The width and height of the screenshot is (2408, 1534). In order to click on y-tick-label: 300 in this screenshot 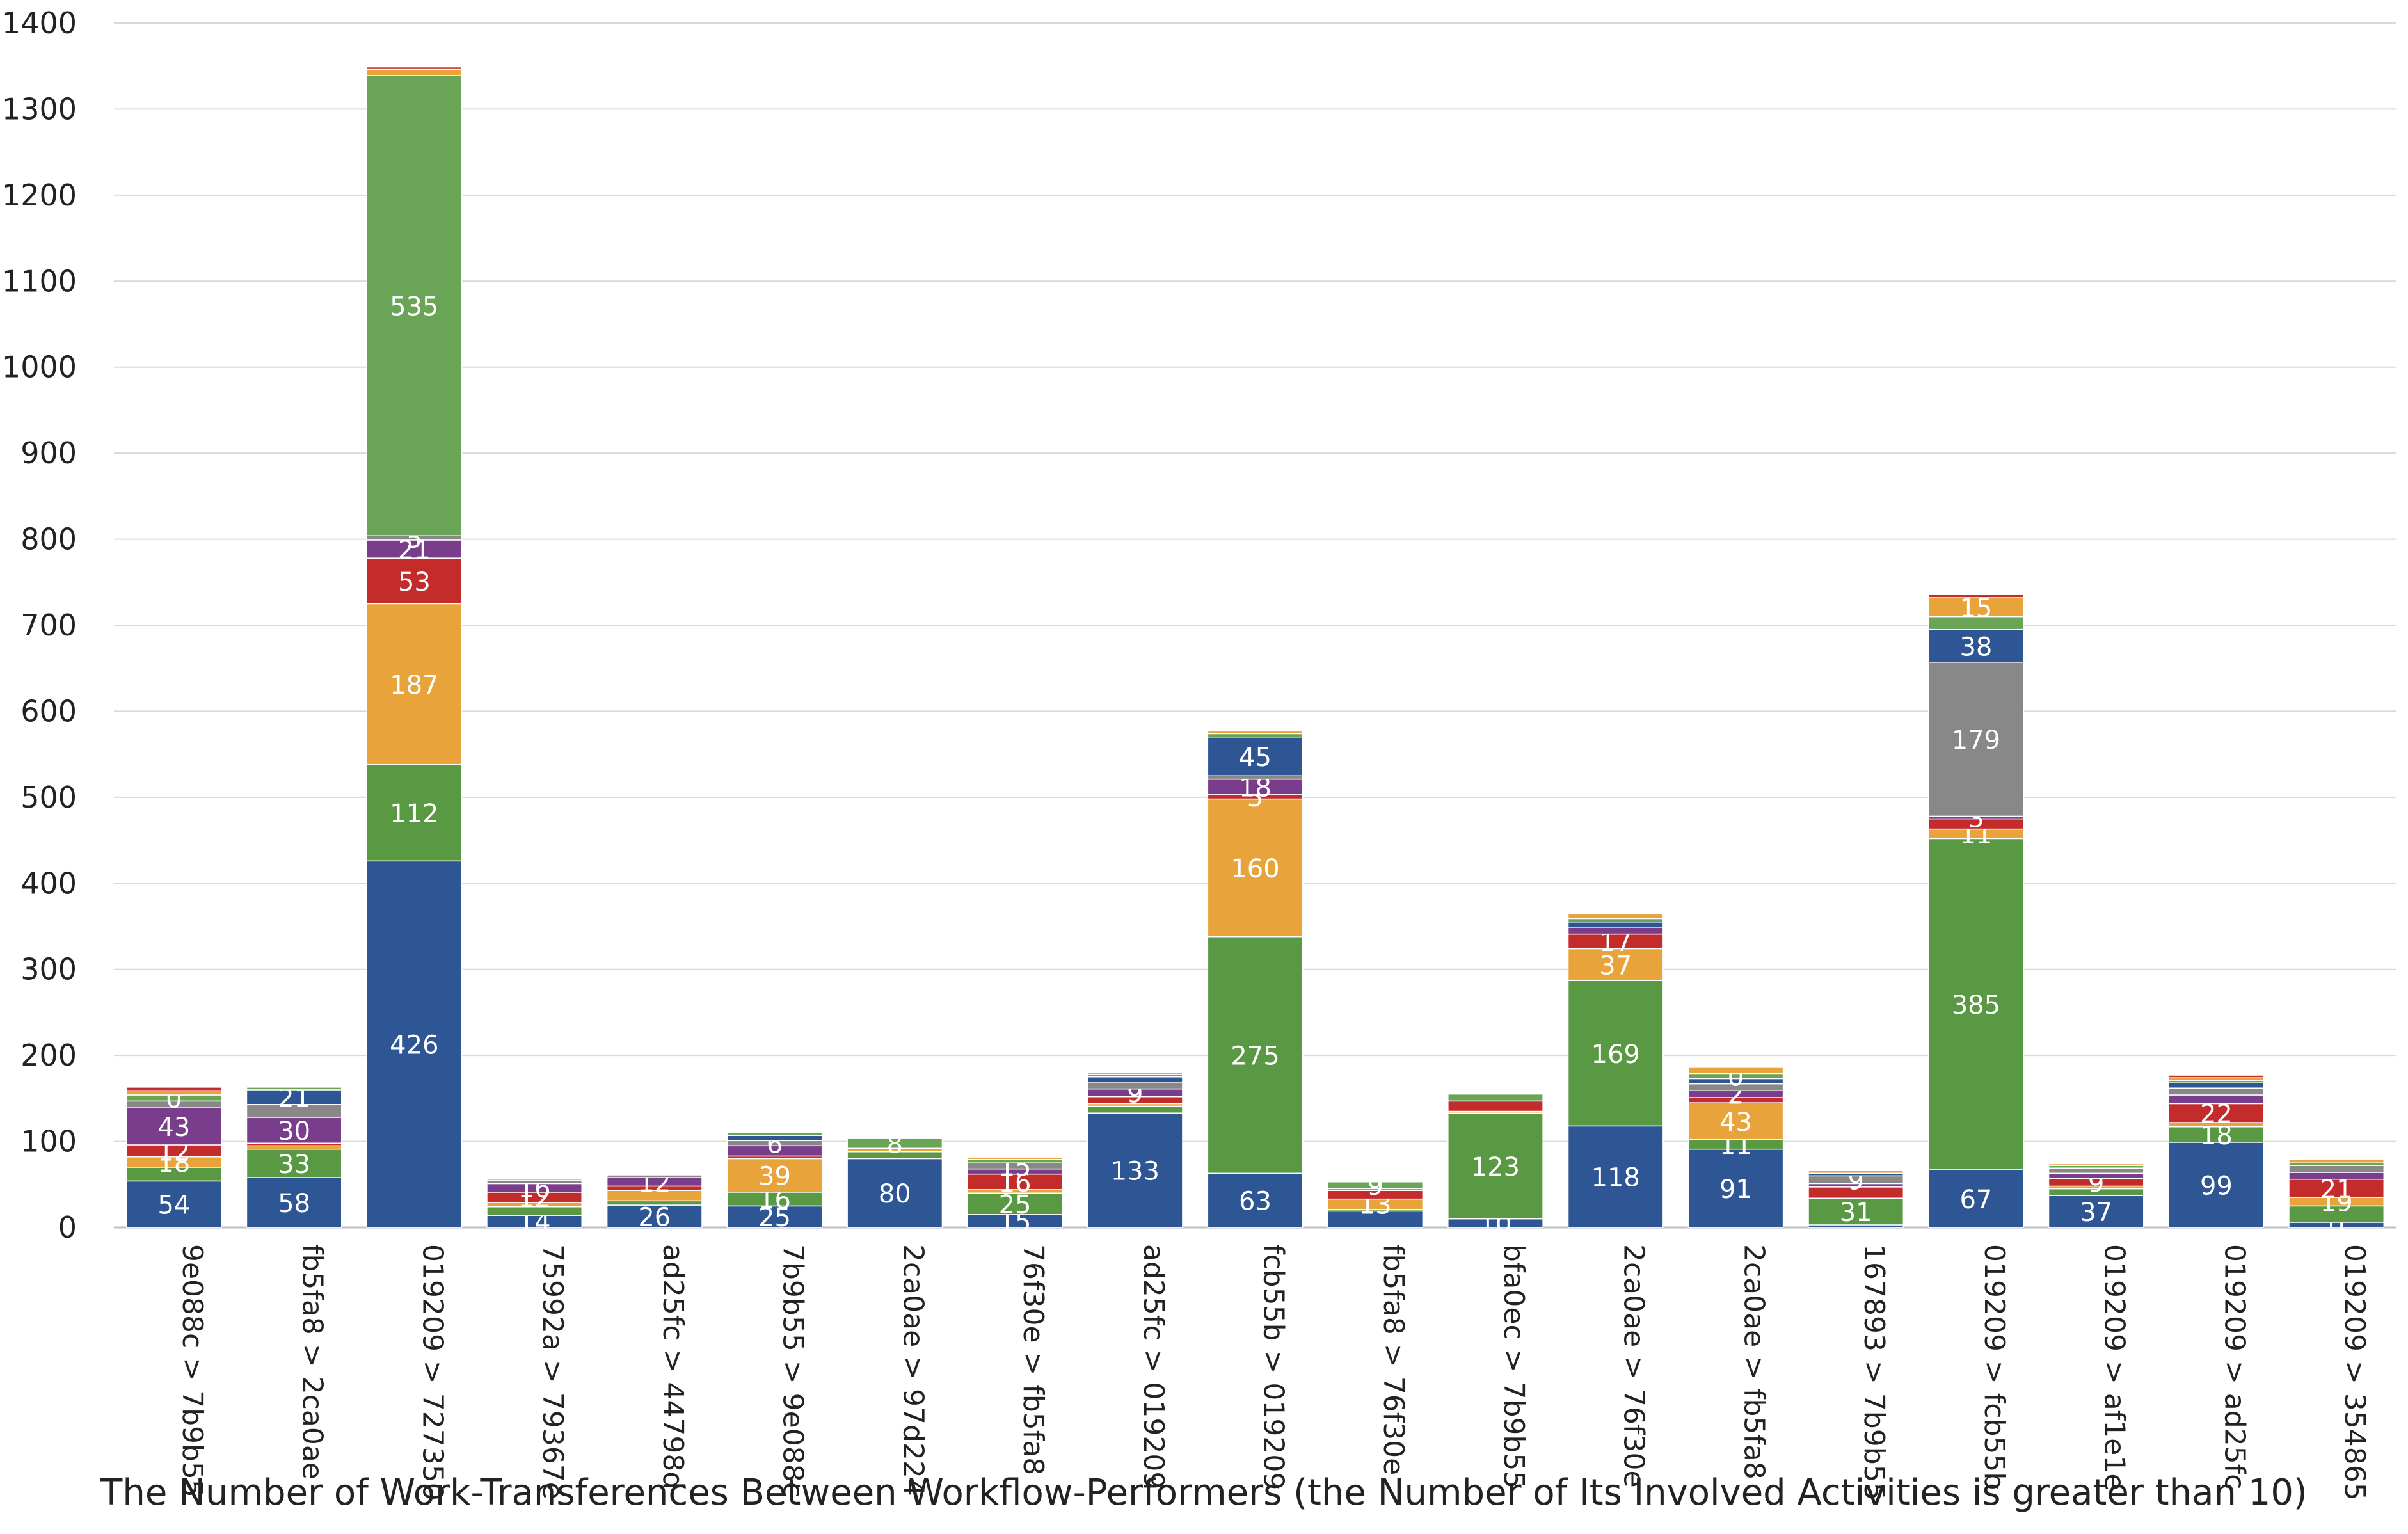, I will do `click(49, 969)`.